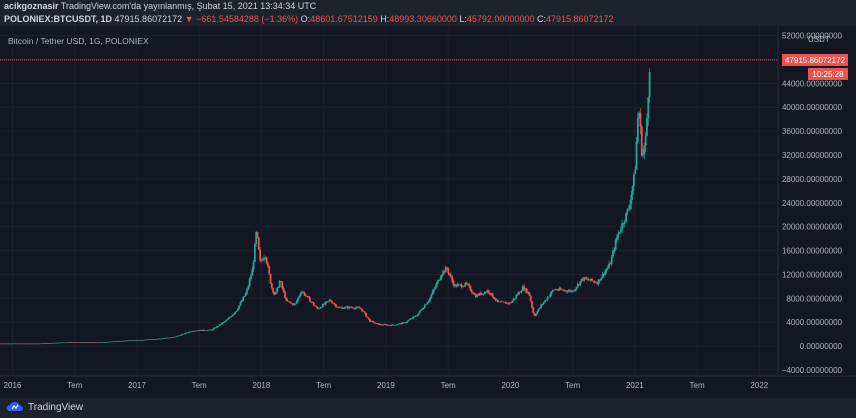  What do you see at coordinates (44, 407) in the screenshot?
I see `tradingview-logo: TradingView` at bounding box center [44, 407].